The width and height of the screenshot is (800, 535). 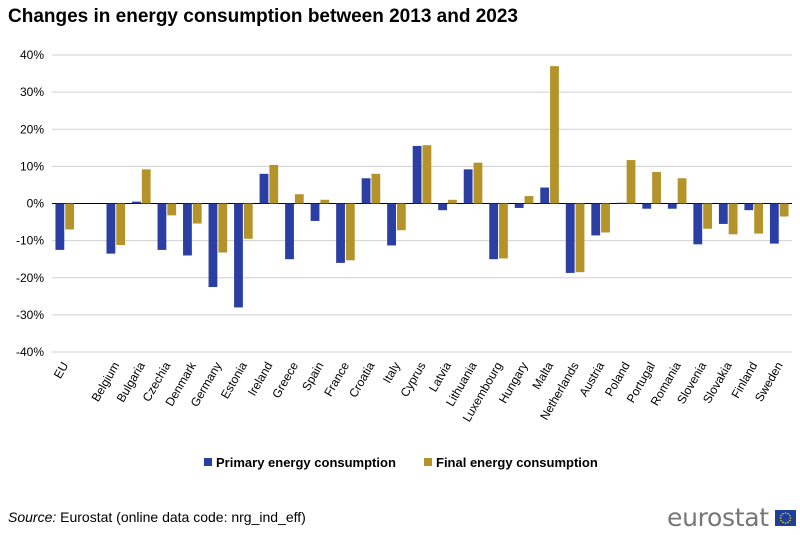 What do you see at coordinates (682, 191) in the screenshot?
I see `bar-final-romania` at bounding box center [682, 191].